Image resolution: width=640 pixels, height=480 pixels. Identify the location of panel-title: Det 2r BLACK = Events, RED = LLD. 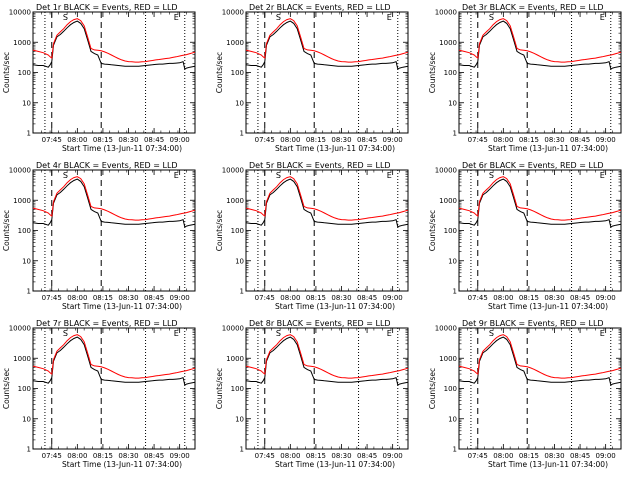
(320, 7).